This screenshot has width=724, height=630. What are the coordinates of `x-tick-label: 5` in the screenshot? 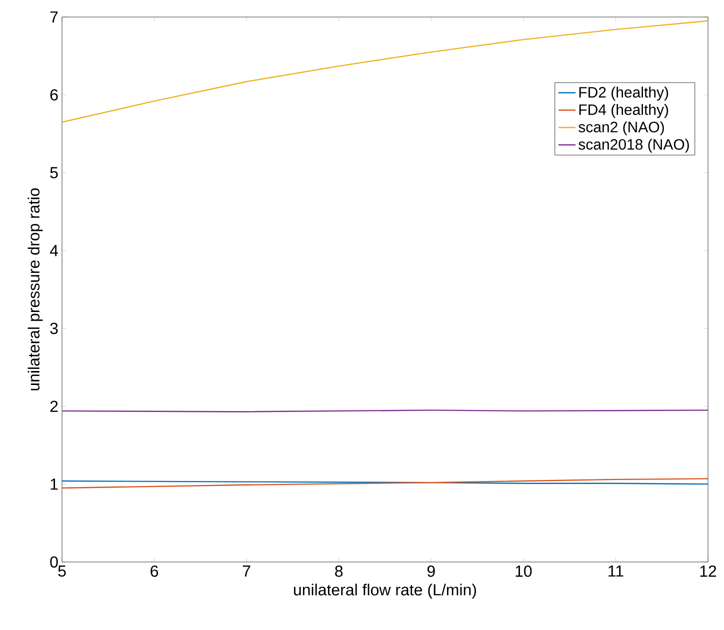 It's located at (62, 571).